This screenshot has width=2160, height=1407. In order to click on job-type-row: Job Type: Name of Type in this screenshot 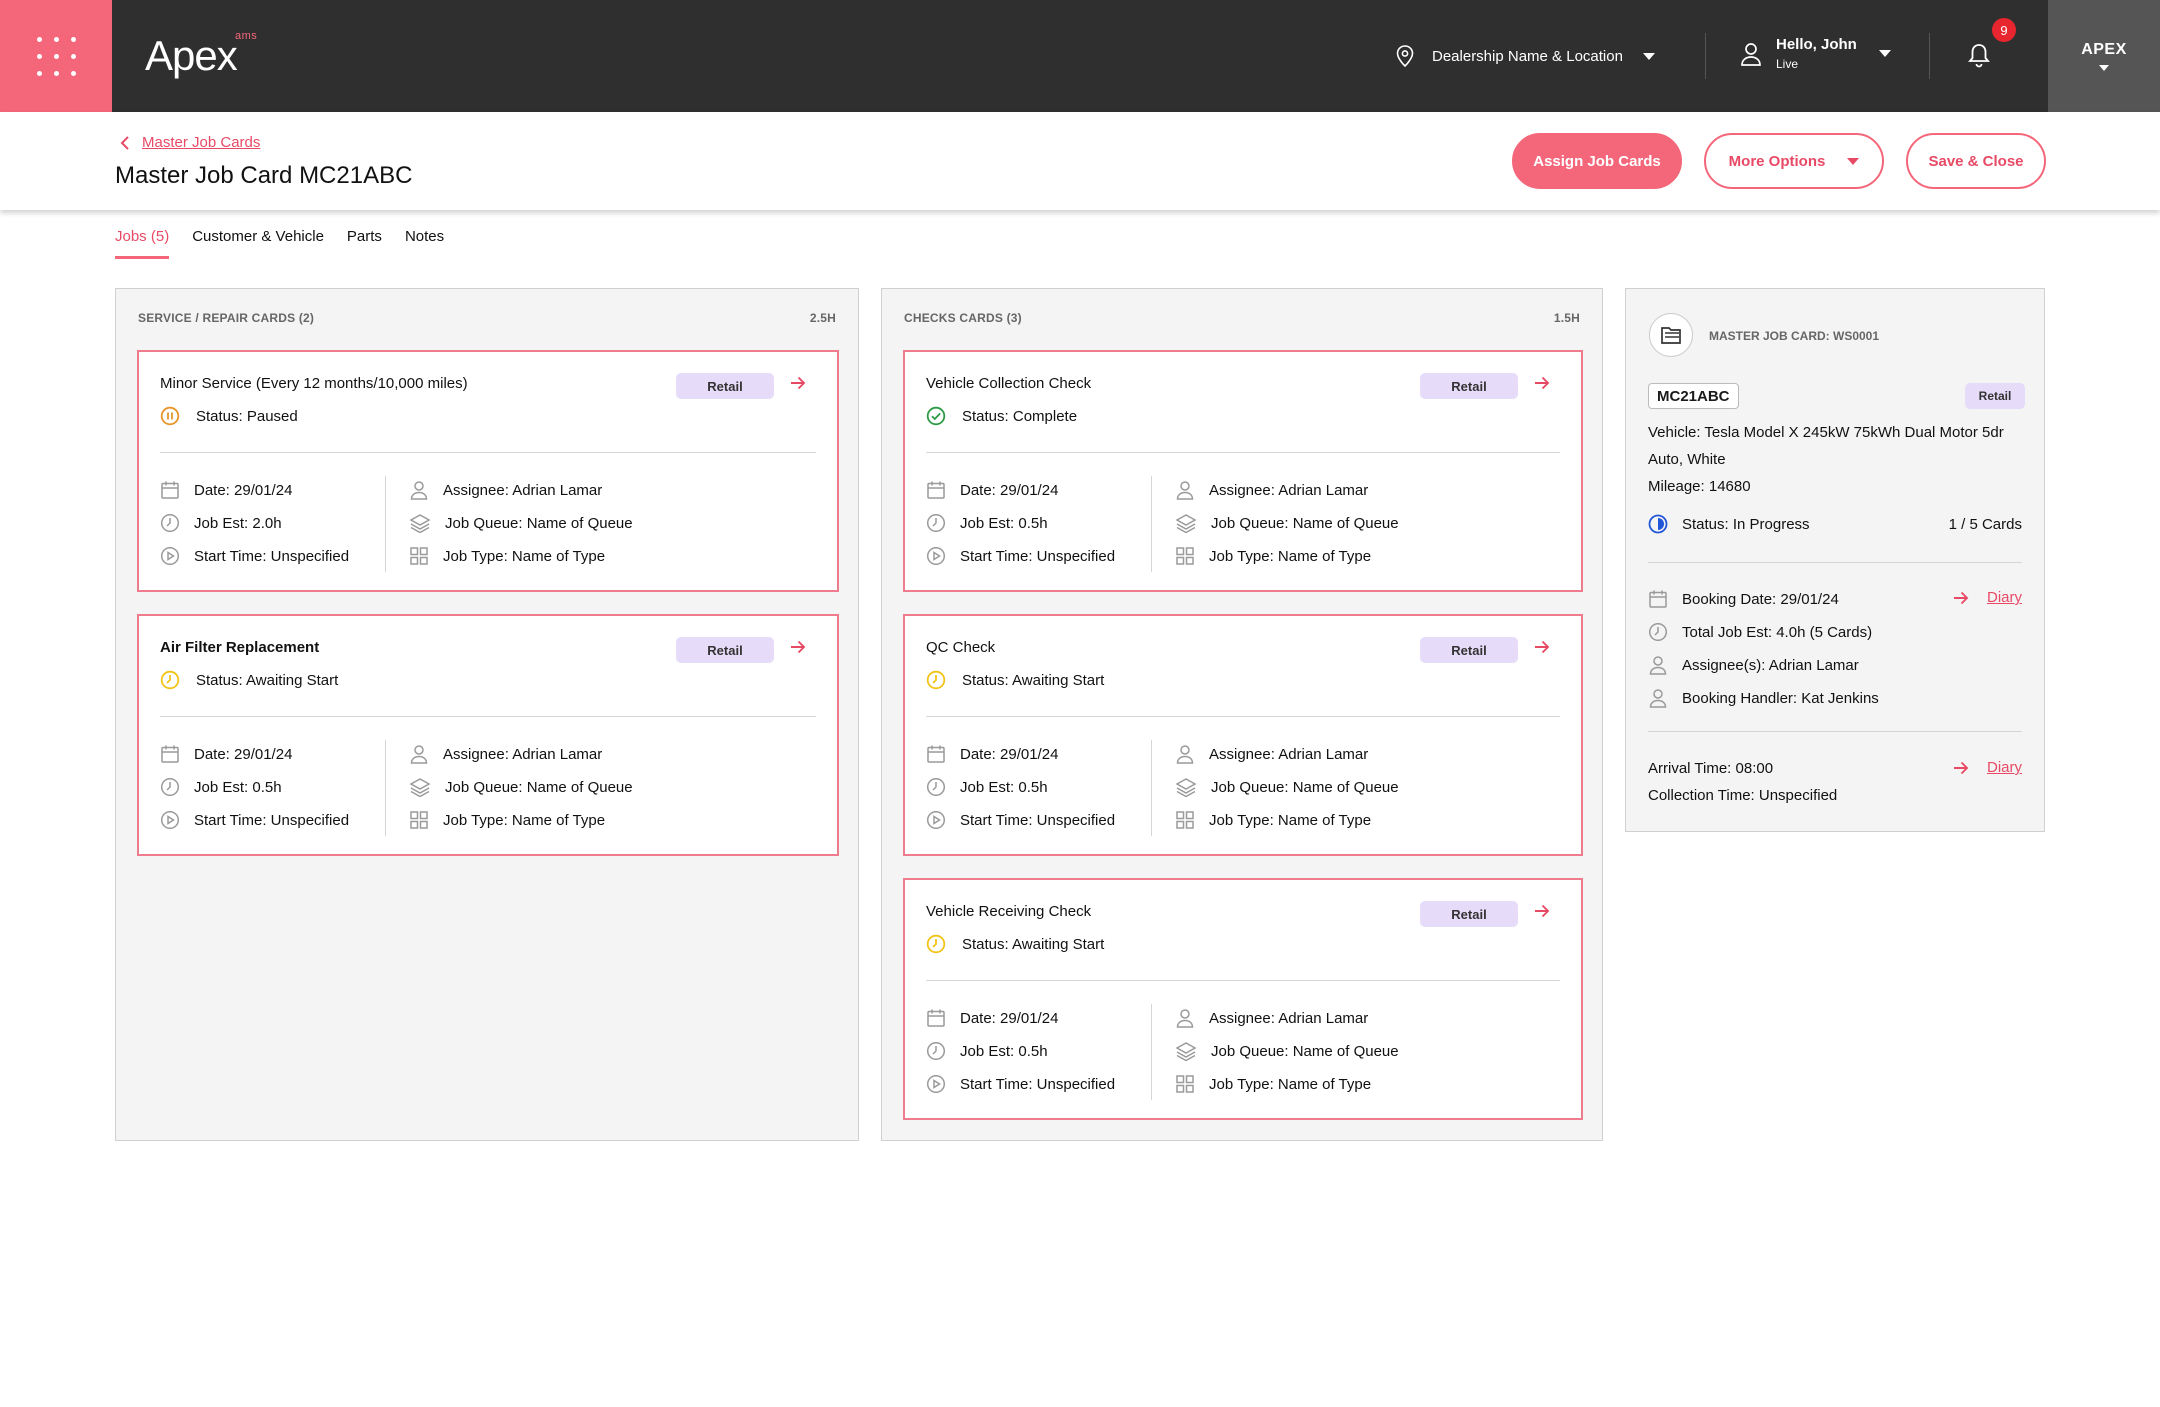, I will do `click(1273, 556)`.